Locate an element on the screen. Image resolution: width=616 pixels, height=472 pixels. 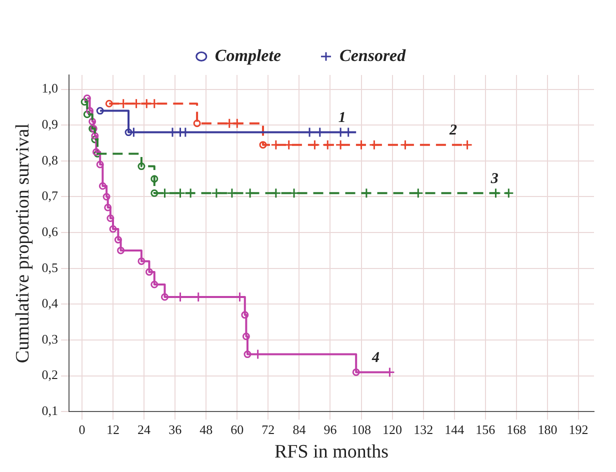
x-tick-label: 156 is located at coordinates (486, 429).